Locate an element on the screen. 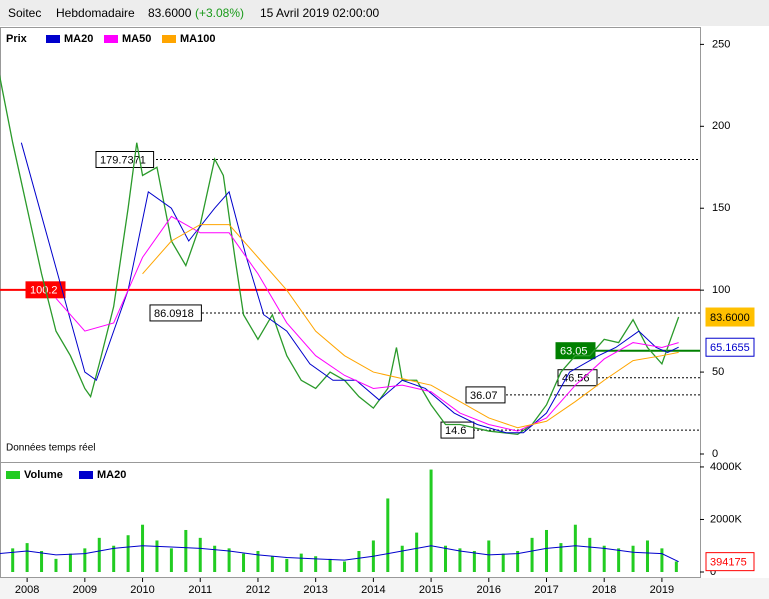 The height and width of the screenshot is (599, 769). y-tick-label: 50 is located at coordinates (718, 372).